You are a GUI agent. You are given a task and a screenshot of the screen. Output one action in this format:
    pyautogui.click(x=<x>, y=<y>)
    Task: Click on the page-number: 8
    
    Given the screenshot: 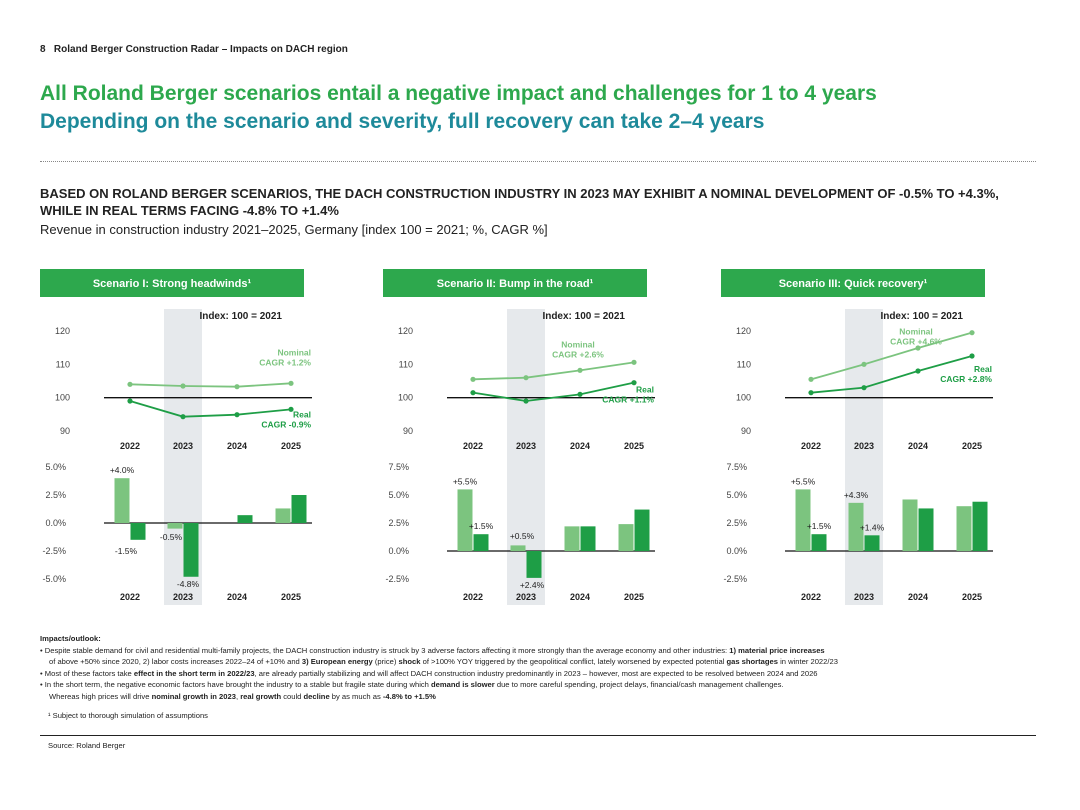 What is the action you would take?
    pyautogui.click(x=43, y=49)
    